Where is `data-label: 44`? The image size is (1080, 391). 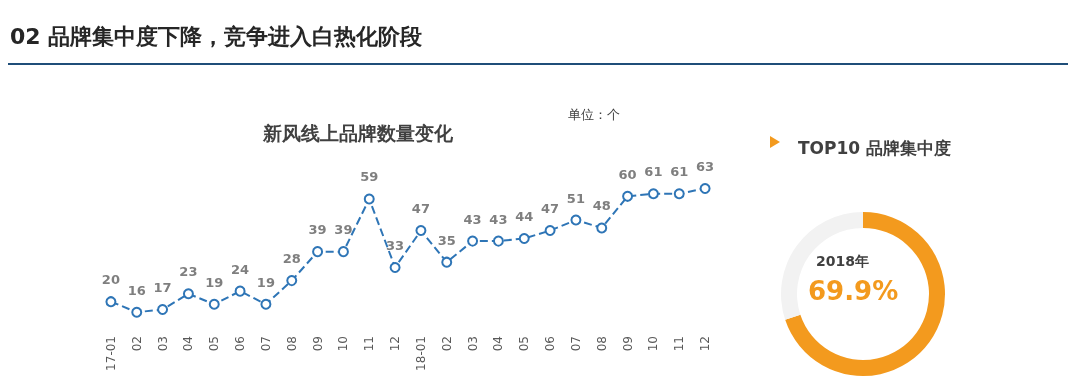
data-label: 44 is located at coordinates (524, 216).